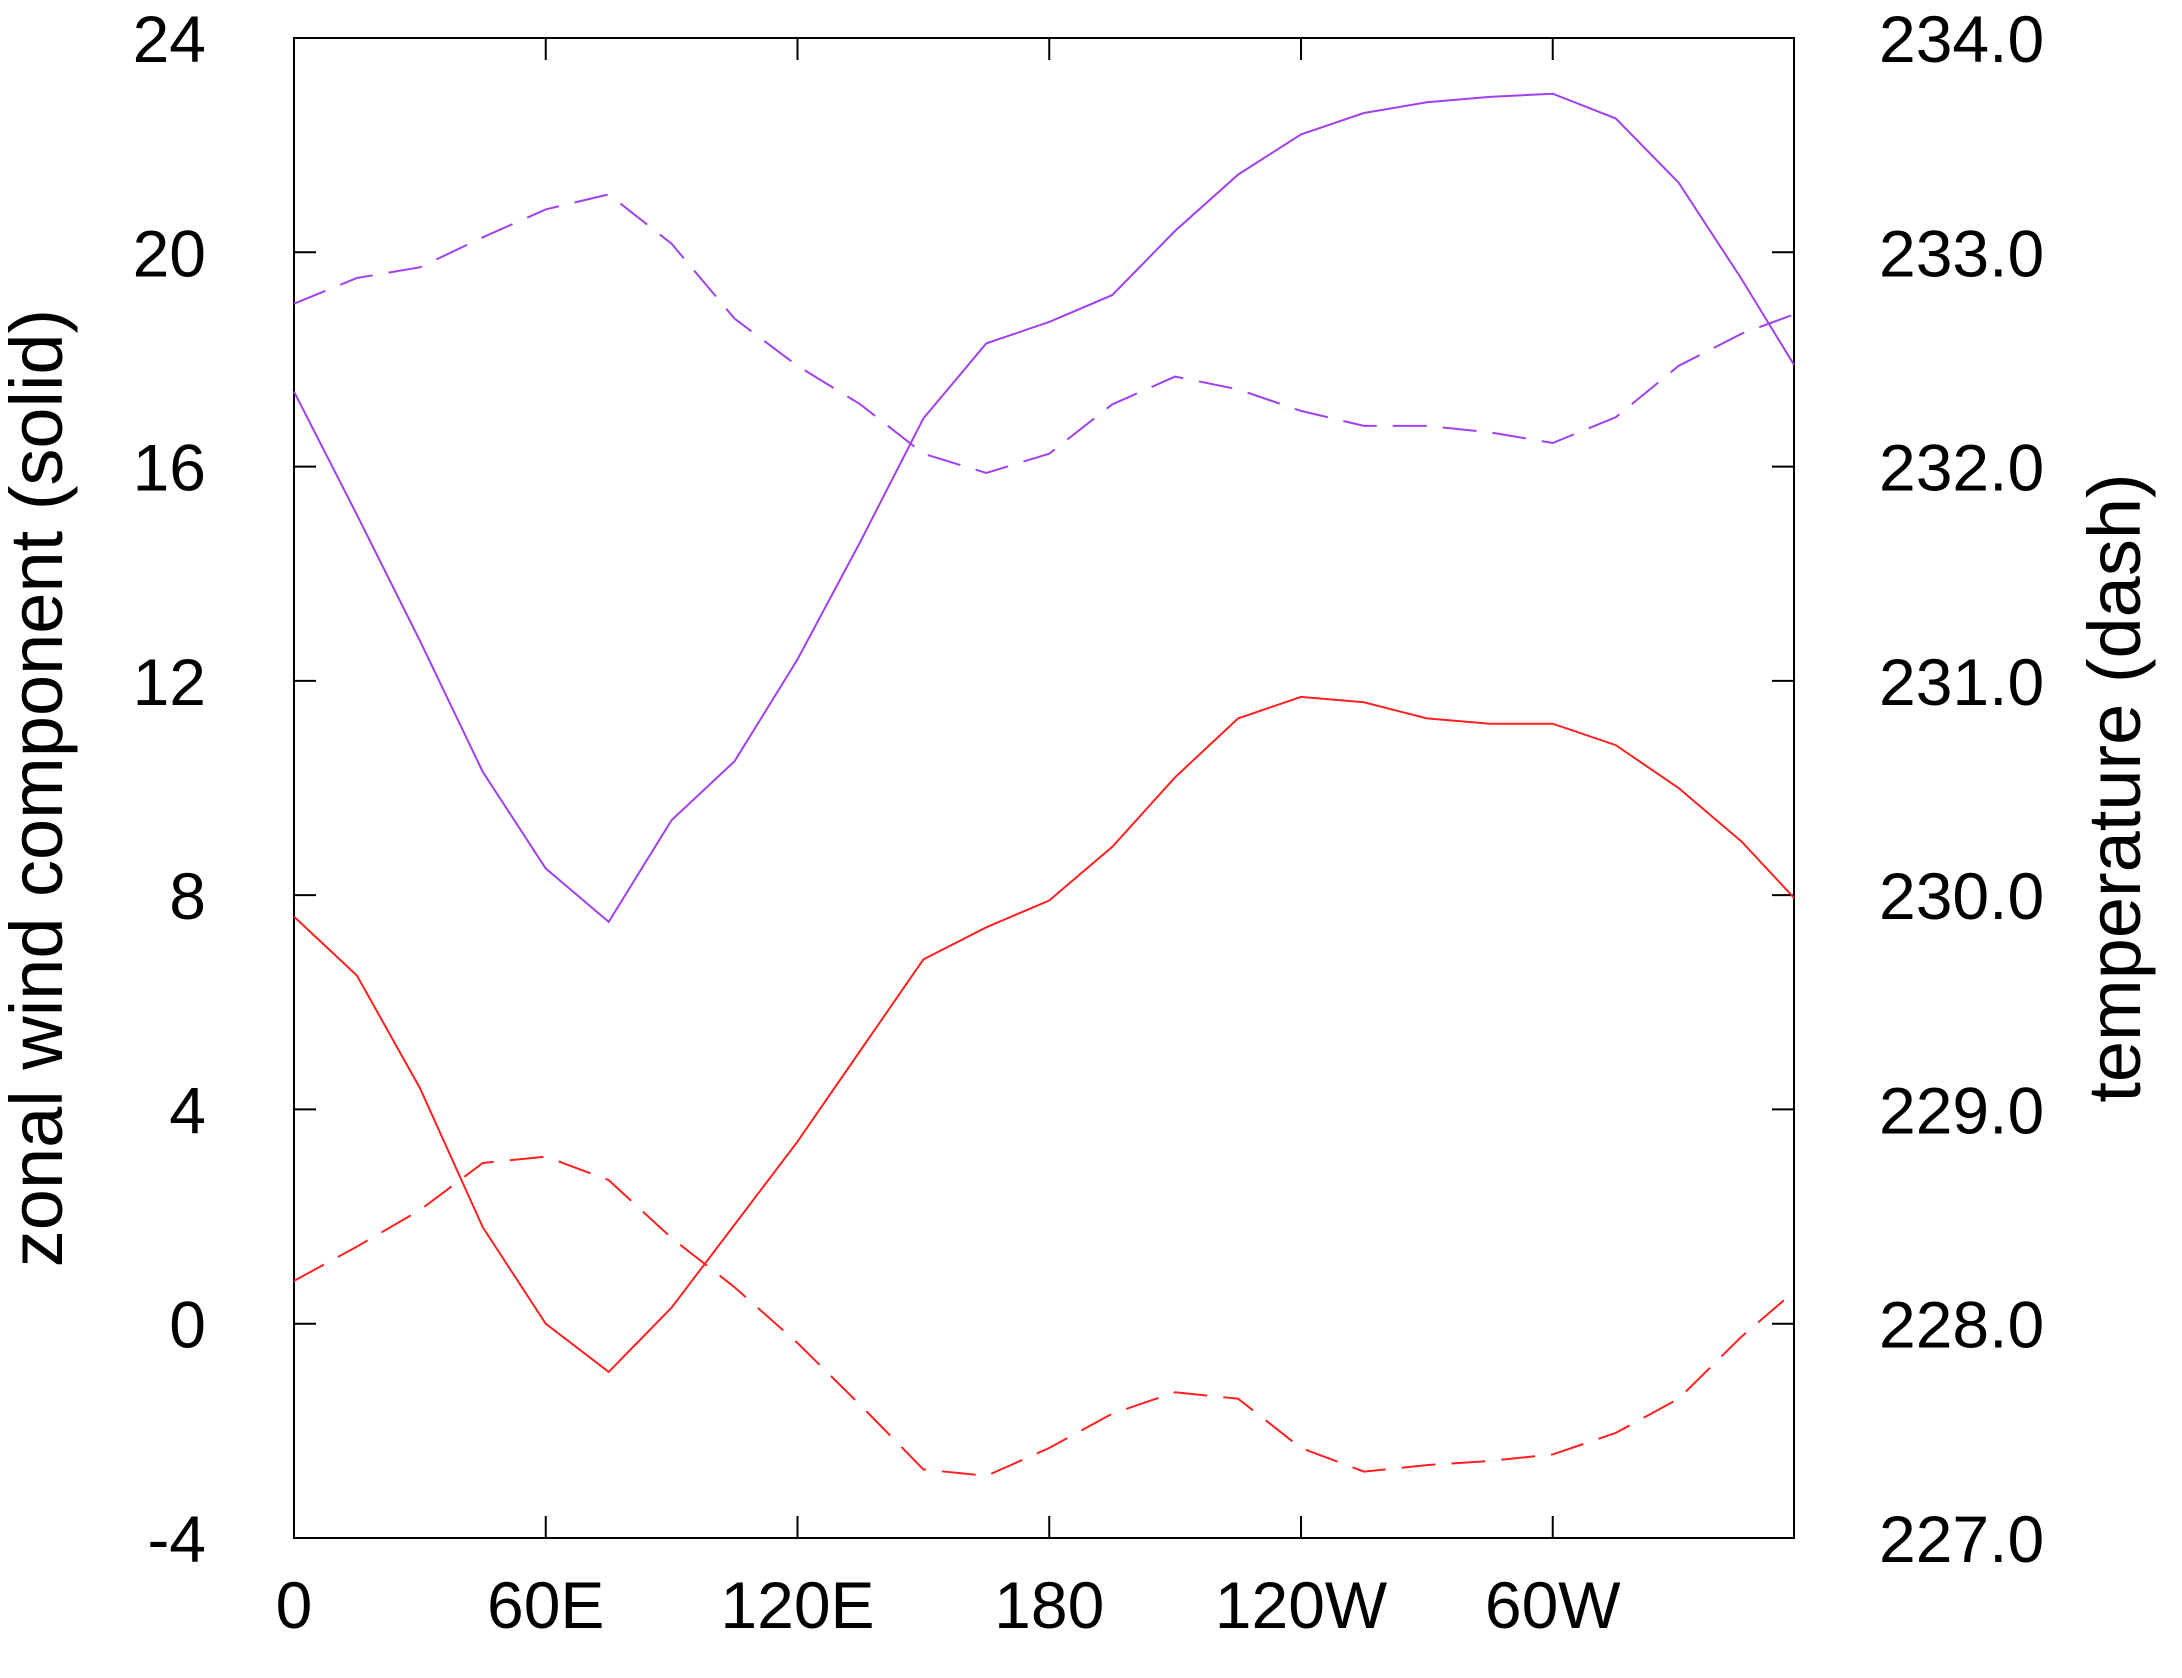  I want to click on x-tick-label: 60E, so click(545, 1605).